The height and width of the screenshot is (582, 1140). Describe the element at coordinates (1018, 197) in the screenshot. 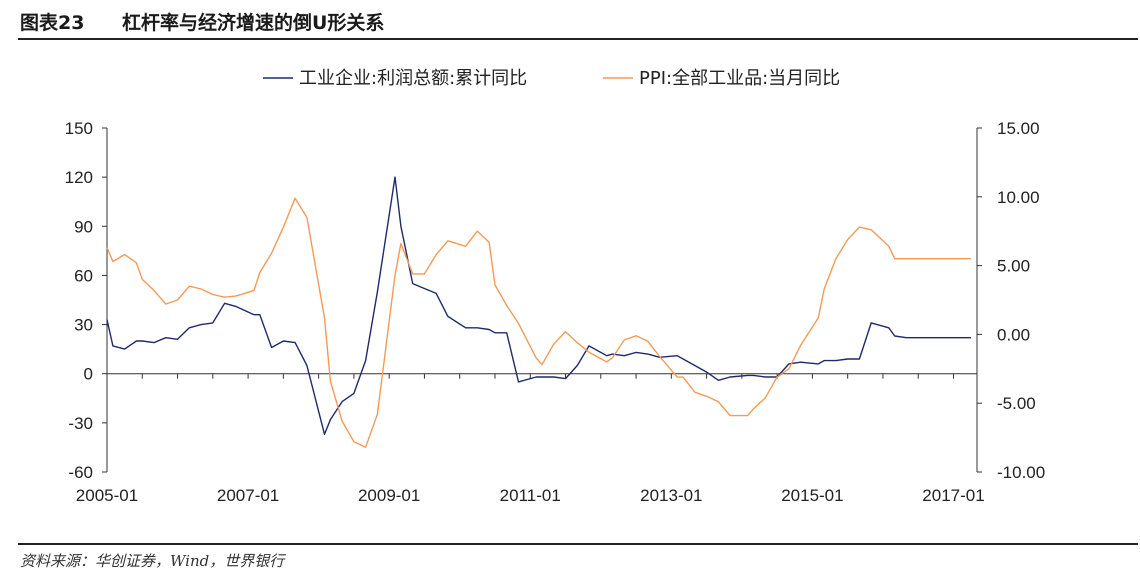

I see `right-tick-label: 10.00` at that location.